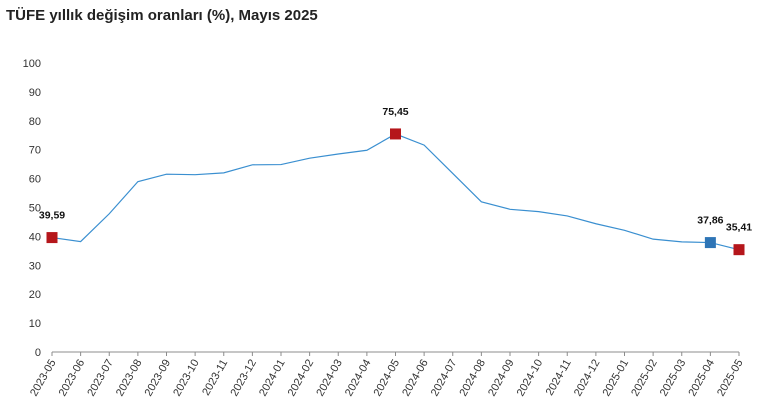 The height and width of the screenshot is (417, 772). What do you see at coordinates (243, 378) in the screenshot?
I see `x-tick-label: 2023-12` at bounding box center [243, 378].